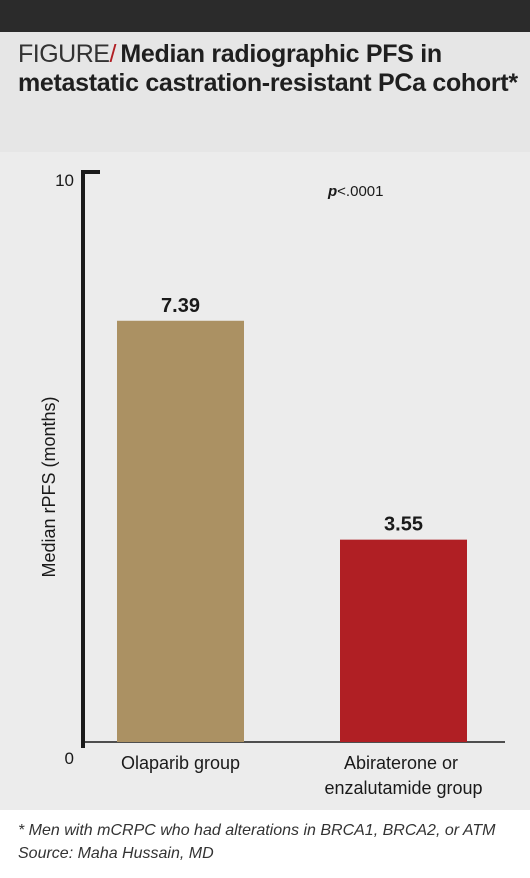  Describe the element at coordinates (64, 180) in the screenshot. I see `y-tick-label-max: 10` at that location.